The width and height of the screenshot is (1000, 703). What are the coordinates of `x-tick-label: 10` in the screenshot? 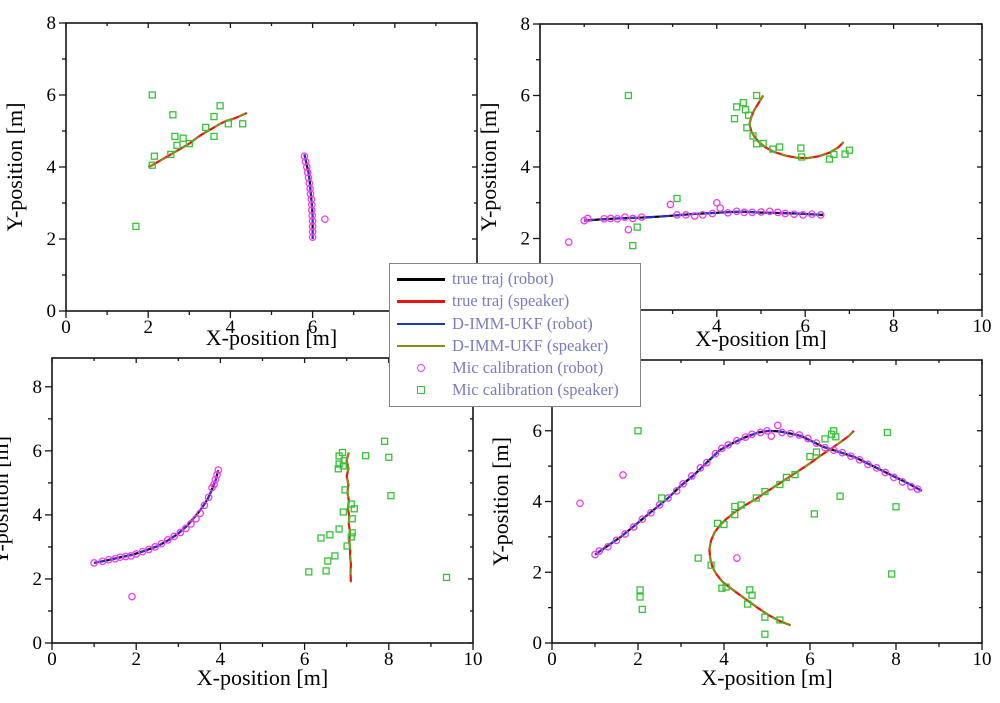 It's located at (982, 659).